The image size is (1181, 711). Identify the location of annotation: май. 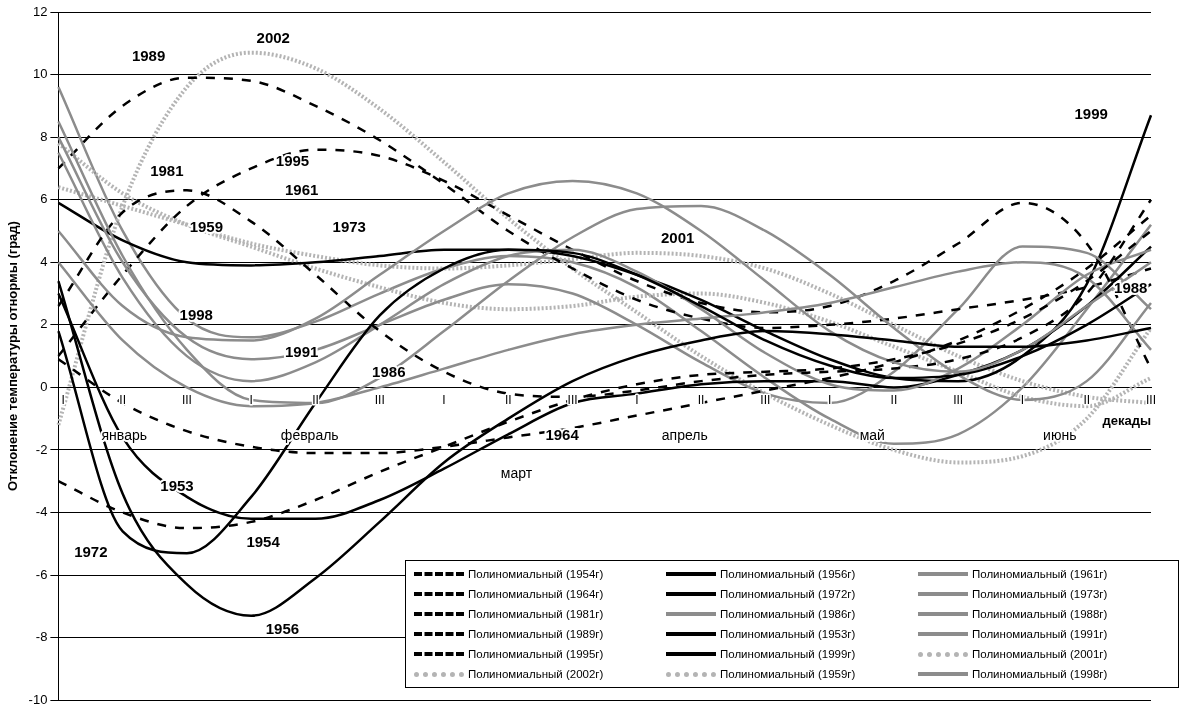
(872, 435).